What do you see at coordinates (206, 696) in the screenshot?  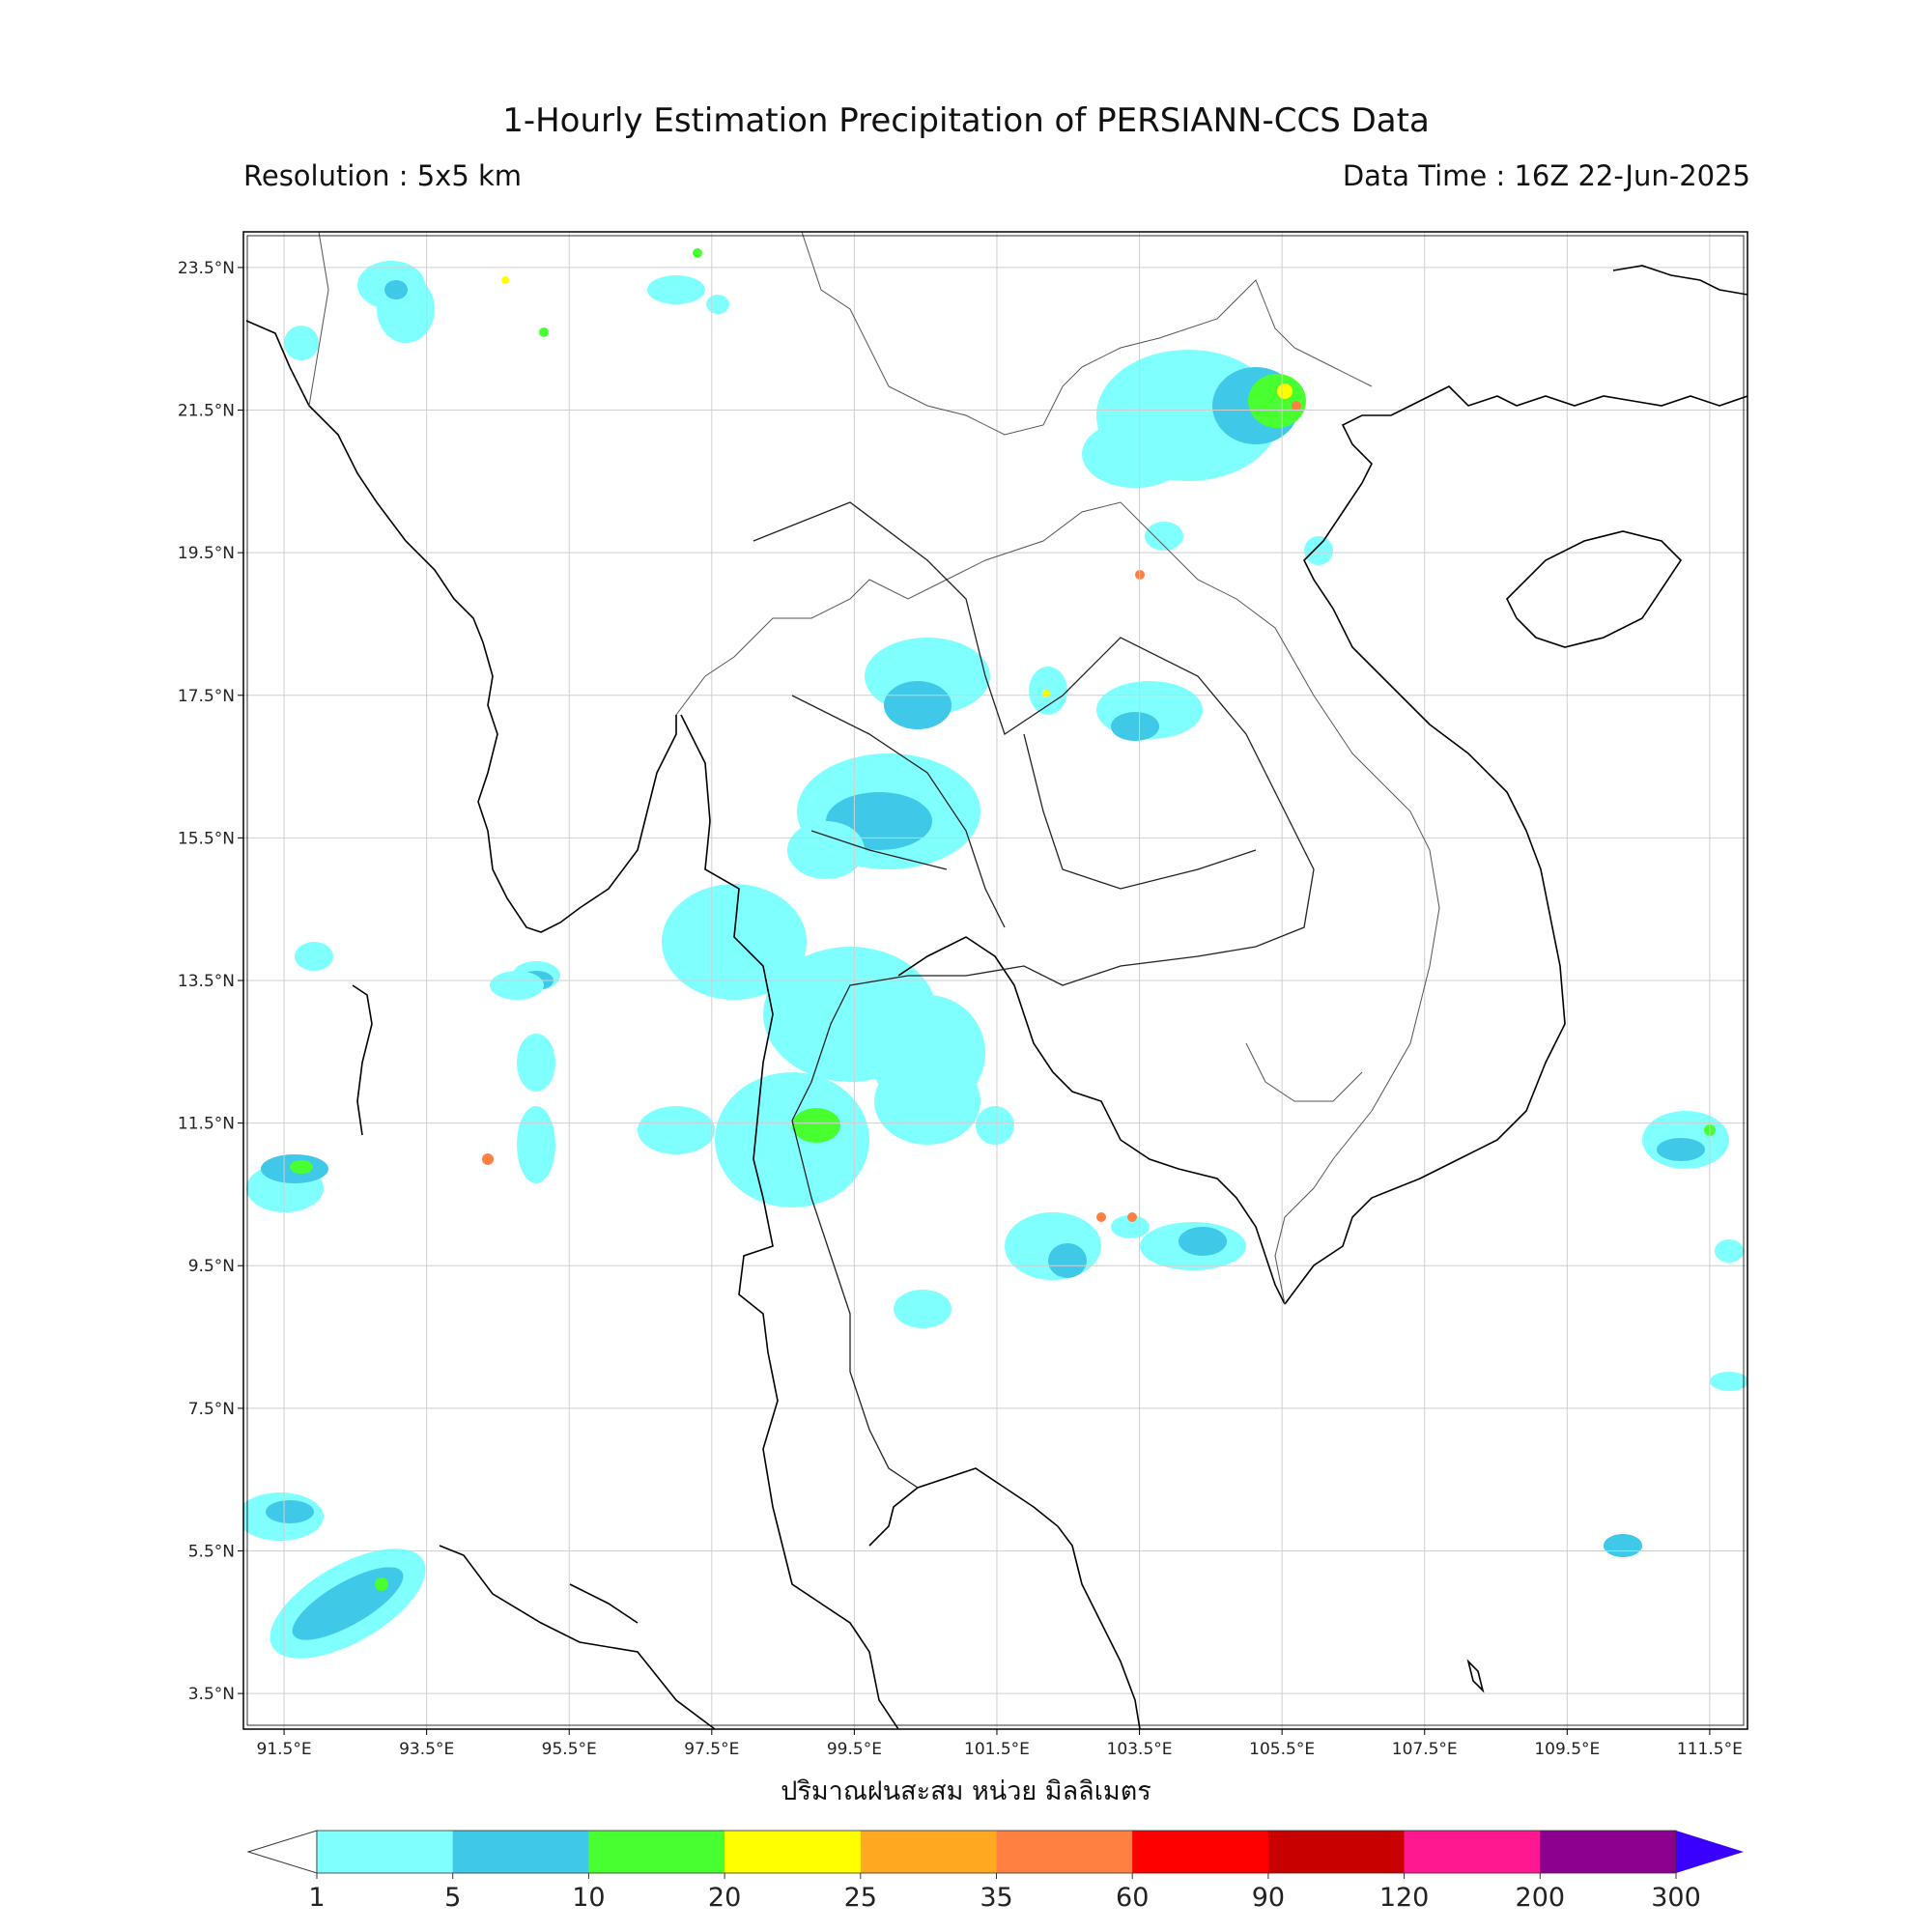 I see `lat-tick-label: 17.5°N` at bounding box center [206, 696].